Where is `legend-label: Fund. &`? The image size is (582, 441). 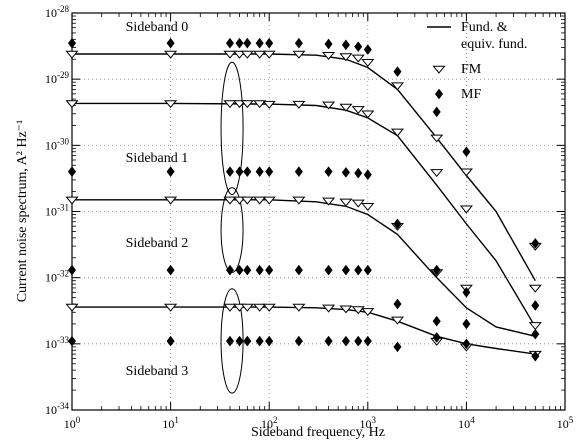 legend-label: Fund. & is located at coordinates (484, 27).